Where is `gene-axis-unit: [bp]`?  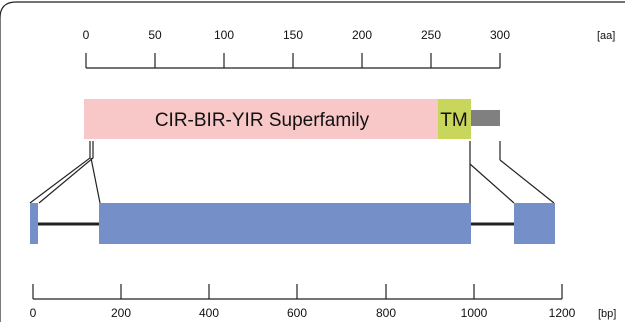 gene-axis-unit: [bp] is located at coordinates (607, 314).